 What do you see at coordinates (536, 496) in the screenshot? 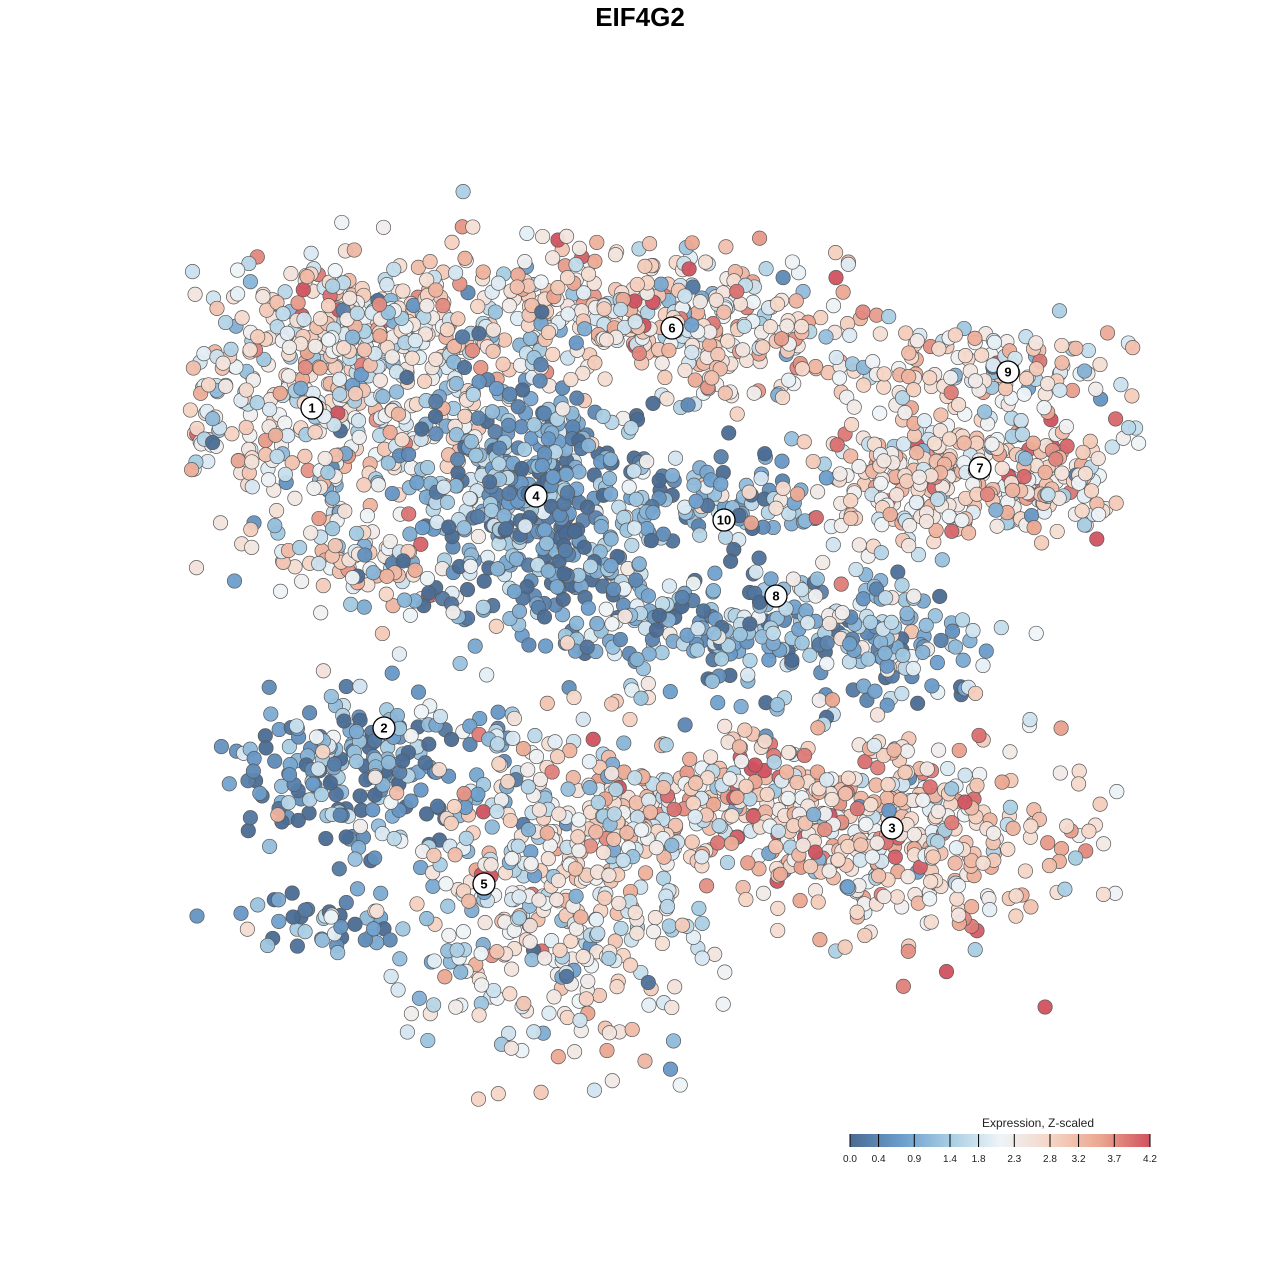
I see `cluster-label-4: 4` at bounding box center [536, 496].